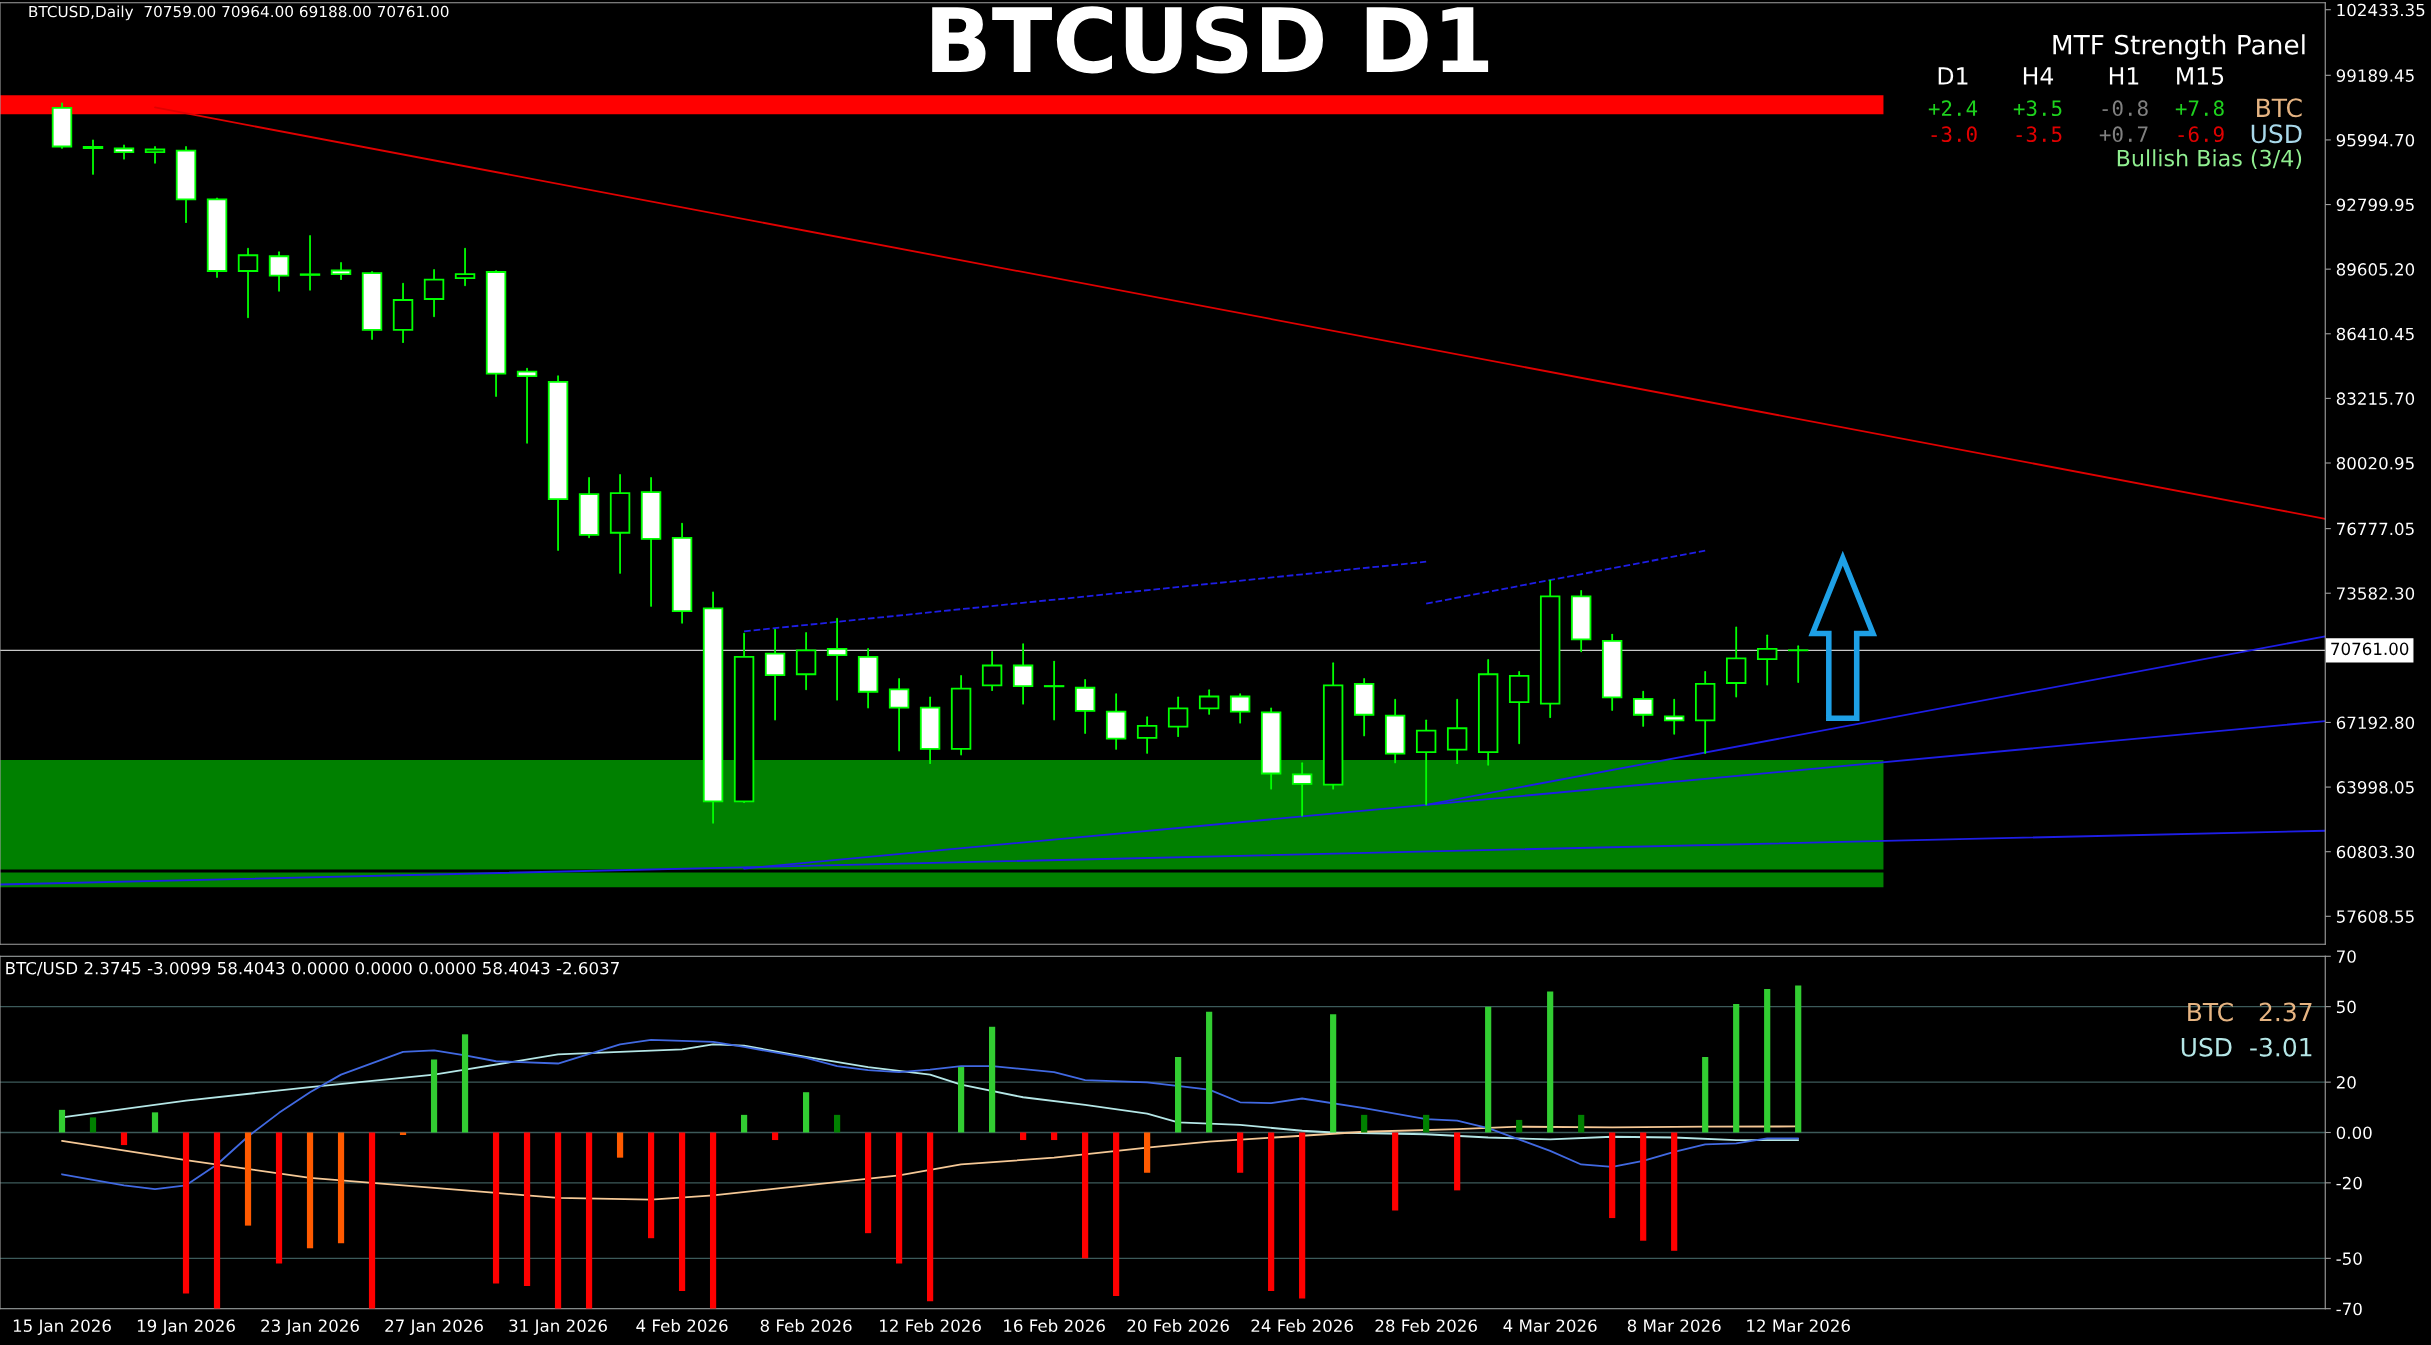 The height and width of the screenshot is (1345, 2431). Describe the element at coordinates (2375, 463) in the screenshot. I see `y-tick-label: 80020.95` at that location.